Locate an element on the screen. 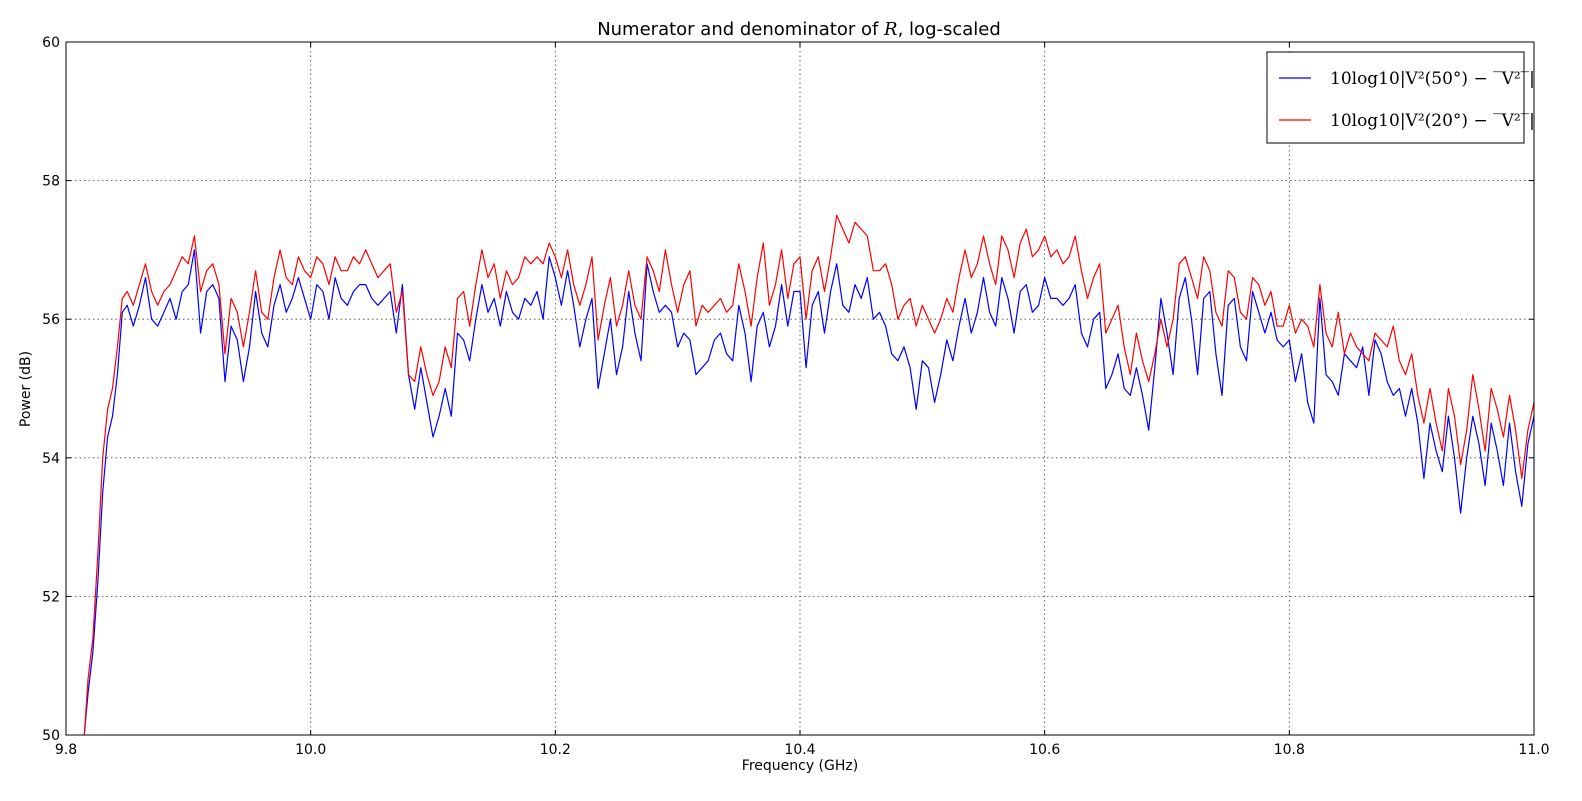 The image size is (1582, 801). x-tick-label: 10.8 is located at coordinates (1289, 750).